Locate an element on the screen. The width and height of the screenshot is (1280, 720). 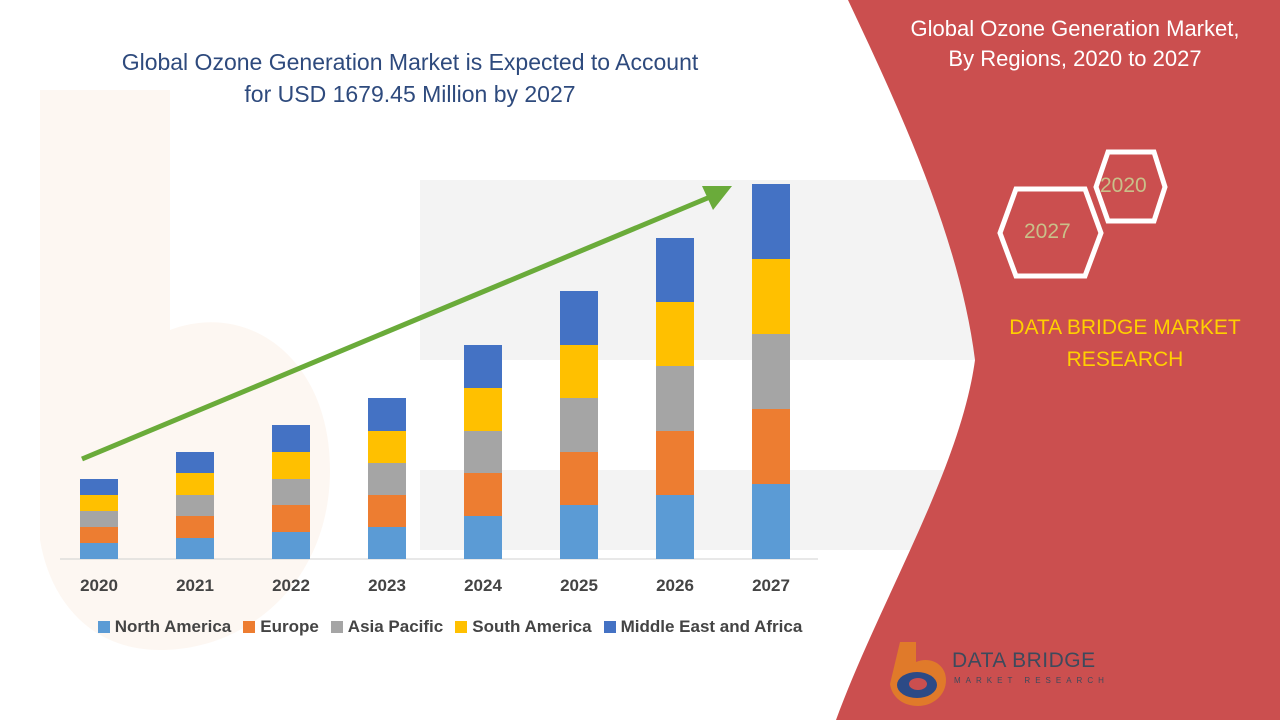
hexagon-2027-icon is located at coordinates (1050, 232).